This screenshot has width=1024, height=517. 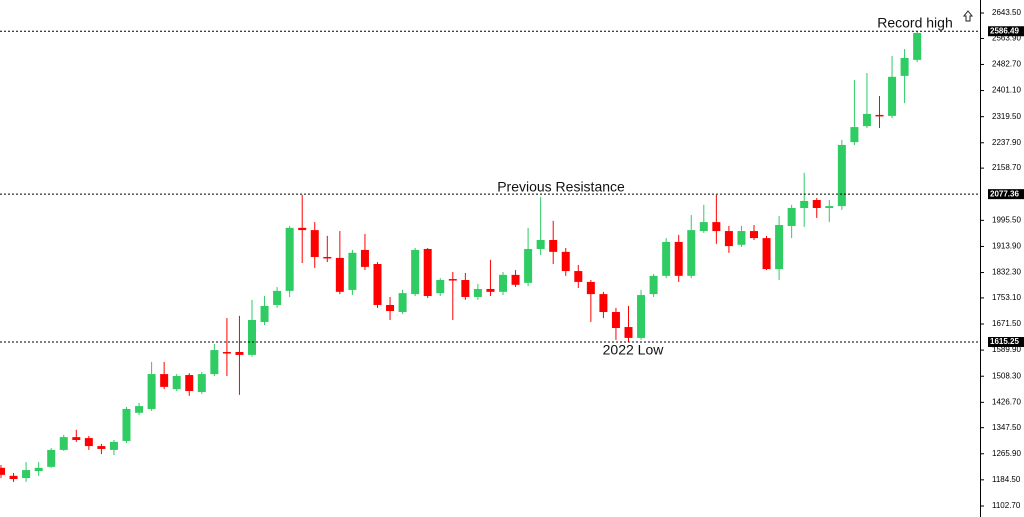 I want to click on y-tick-label: 2237.90, so click(x=1006, y=142).